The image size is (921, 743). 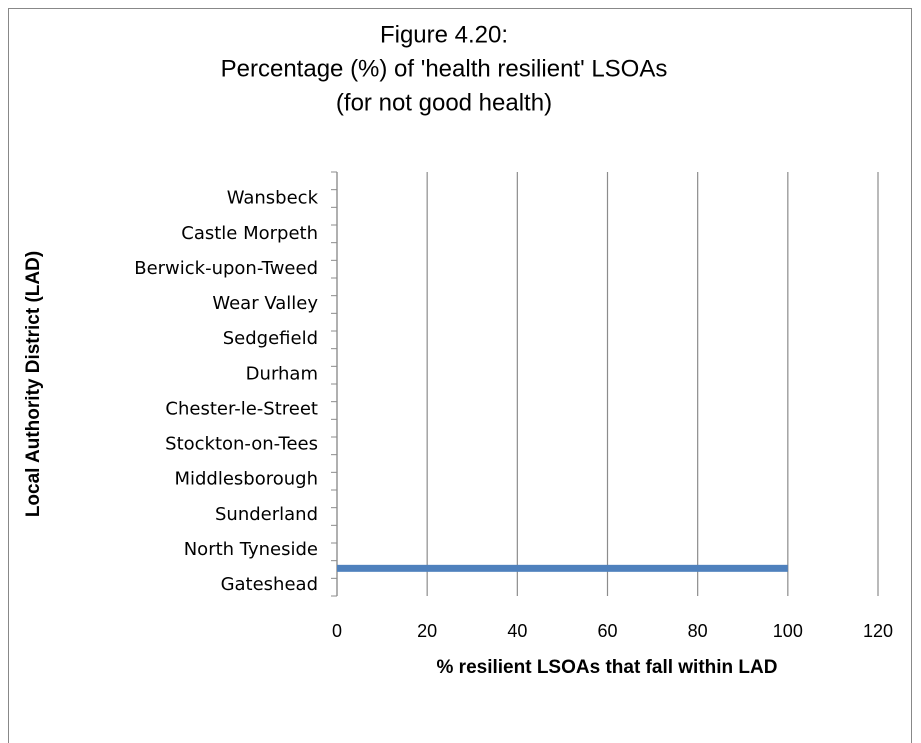 What do you see at coordinates (269, 584) in the screenshot?
I see `y-tick-label: Gateshead` at bounding box center [269, 584].